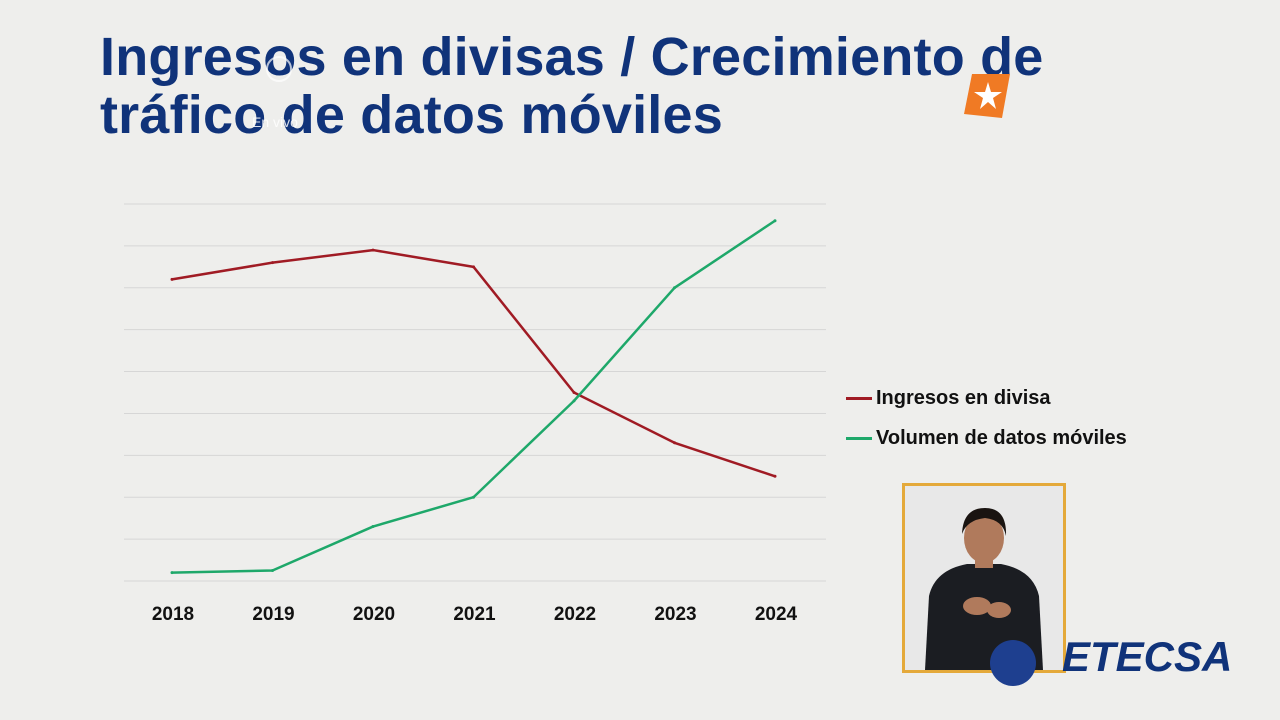 This screenshot has width=1280, height=720. Describe the element at coordinates (275, 122) in the screenshot. I see `live-label: En vivo` at that location.